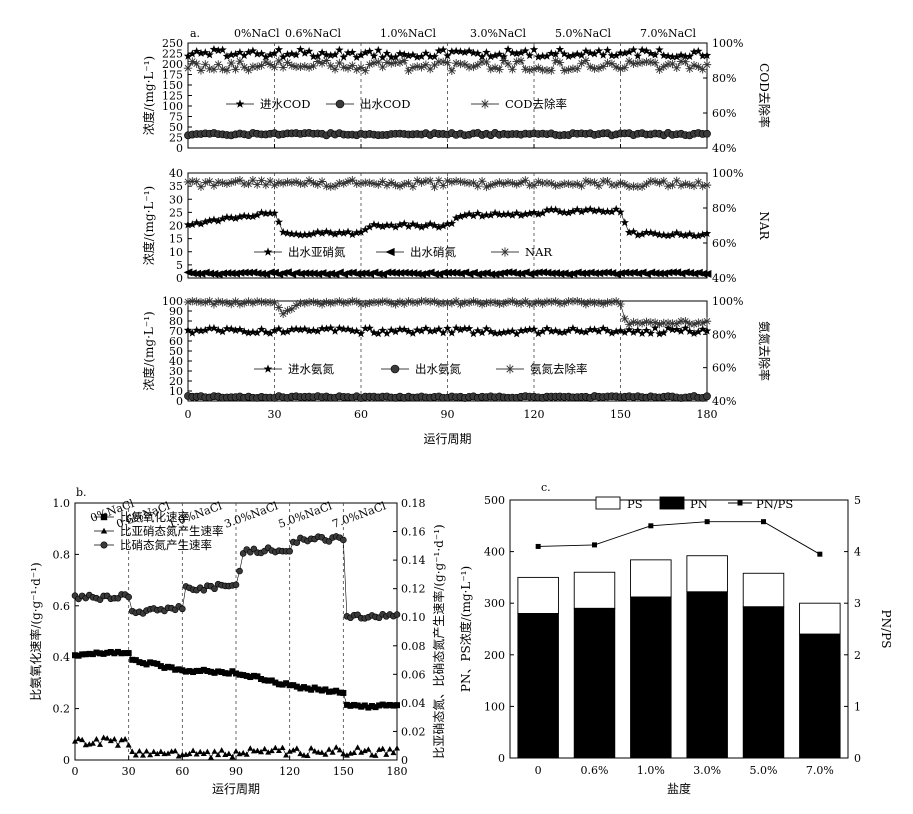  What do you see at coordinates (75, 771) in the screenshot?
I see `x-tick-label: 0` at bounding box center [75, 771].